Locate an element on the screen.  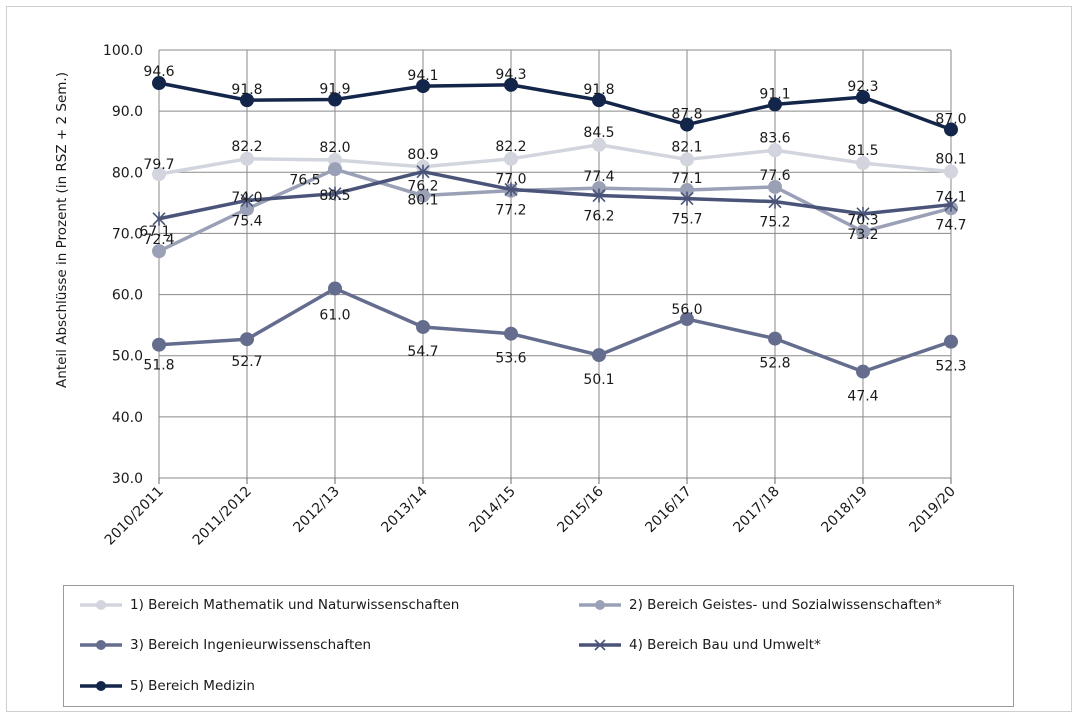
series-2-data-label: 76.2 is located at coordinates (422, 187).